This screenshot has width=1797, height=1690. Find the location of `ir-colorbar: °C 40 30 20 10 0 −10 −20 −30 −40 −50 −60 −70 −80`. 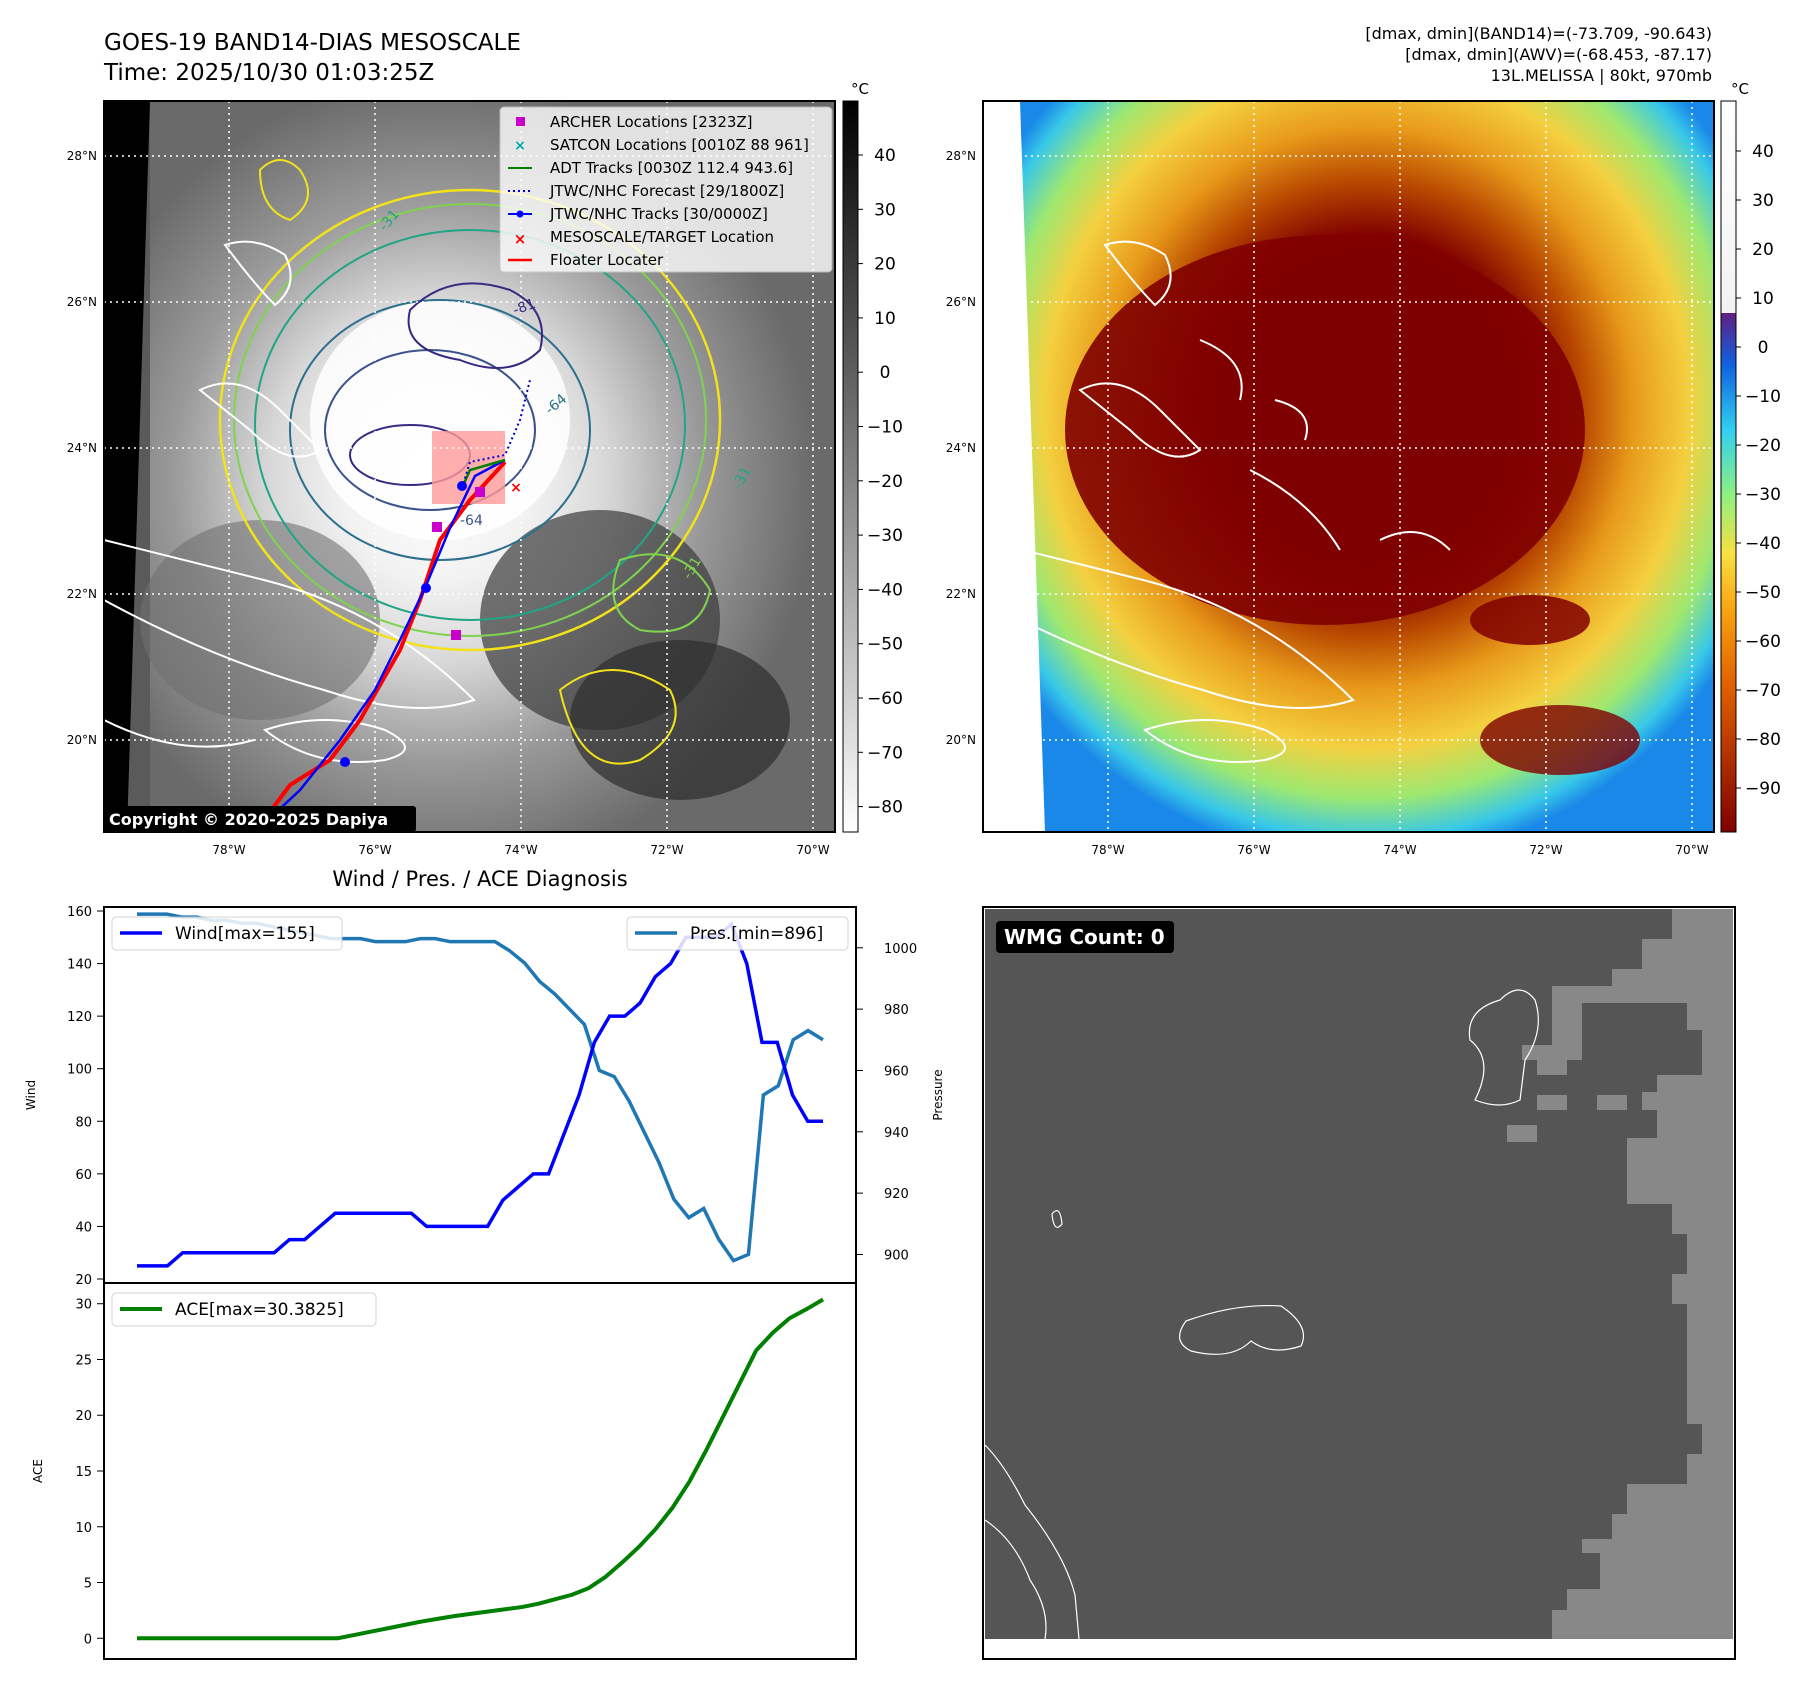

ir-colorbar: °C 40 30 20 10 0 −10 −20 −30 −40 −50 −60 −70 −80 is located at coordinates (872, 456).